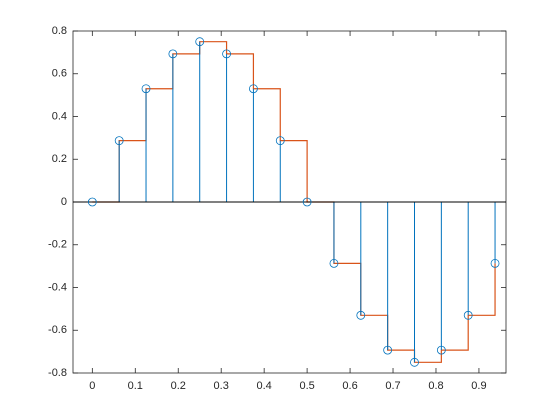  What do you see at coordinates (57, 245) in the screenshot?
I see `y-tick-label: -0.2` at bounding box center [57, 245].